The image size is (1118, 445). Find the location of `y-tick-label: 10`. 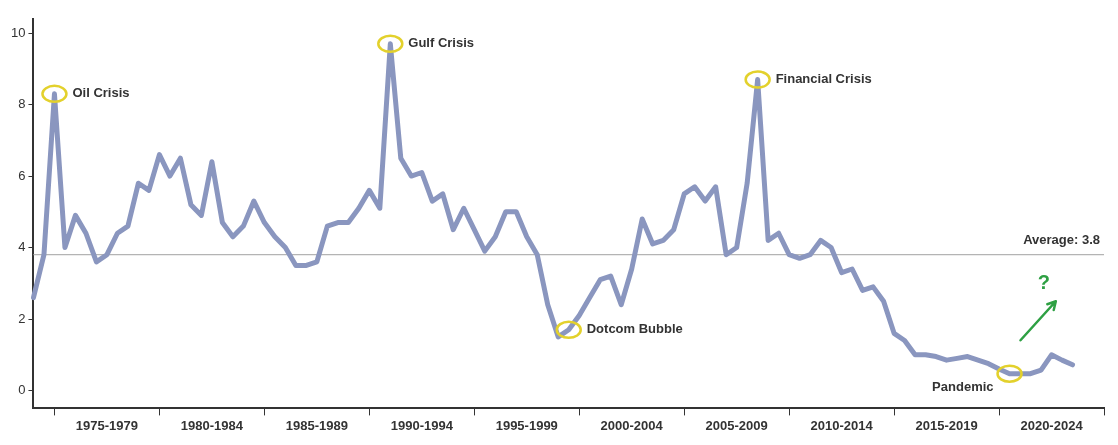

y-tick-label: 10 is located at coordinates (18, 32).